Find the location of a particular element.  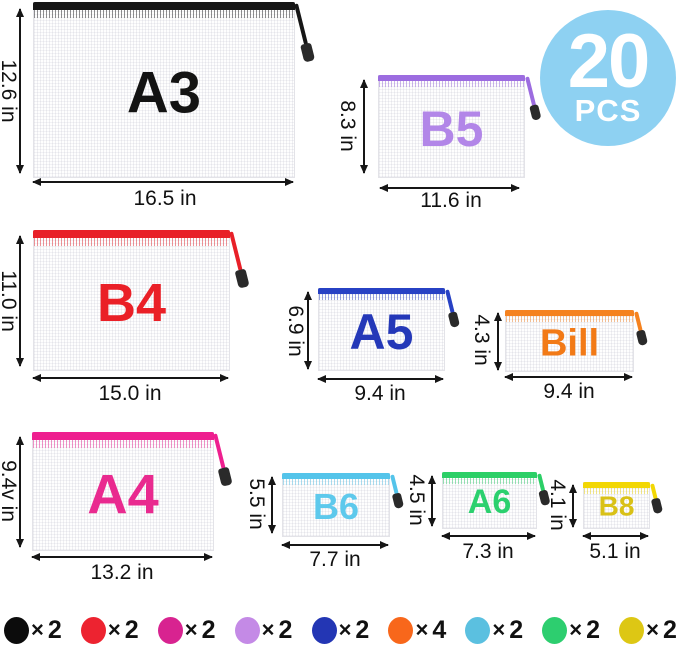

width-dimension: 5.1 in is located at coordinates (615, 551).